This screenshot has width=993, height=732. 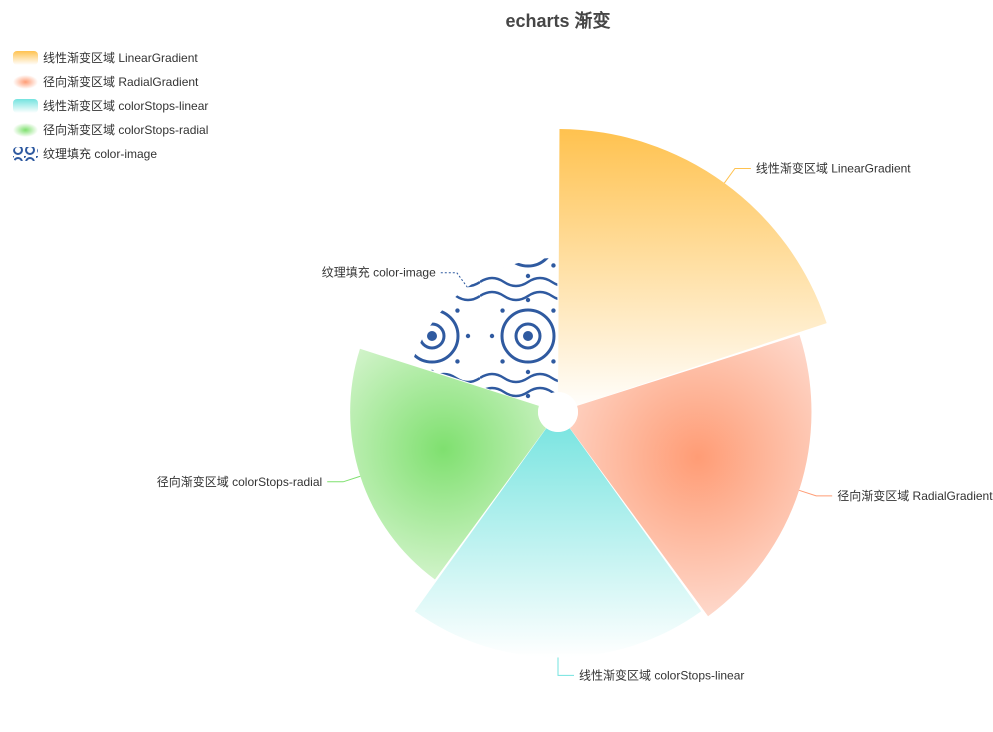 I want to click on legend-label-3: 线性渐变区域 colorStops-linear, so click(x=125, y=105).